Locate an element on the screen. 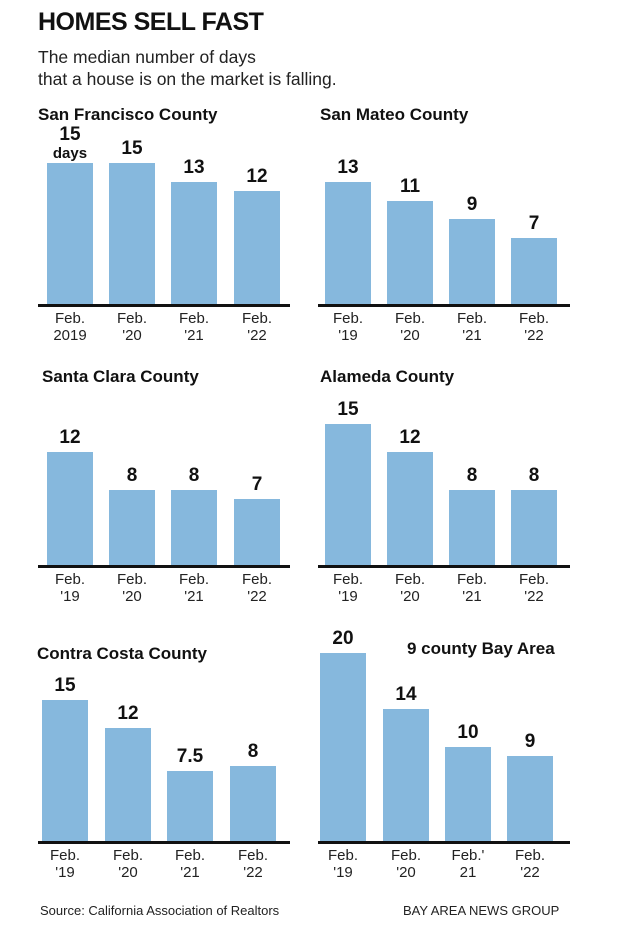 The width and height of the screenshot is (620, 941). panel-title: San Francisco County is located at coordinates (128, 114).